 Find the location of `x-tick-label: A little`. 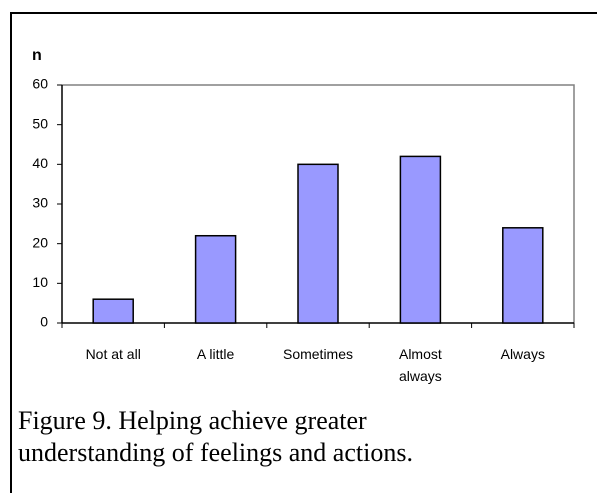

x-tick-label: A little is located at coordinates (215, 354).